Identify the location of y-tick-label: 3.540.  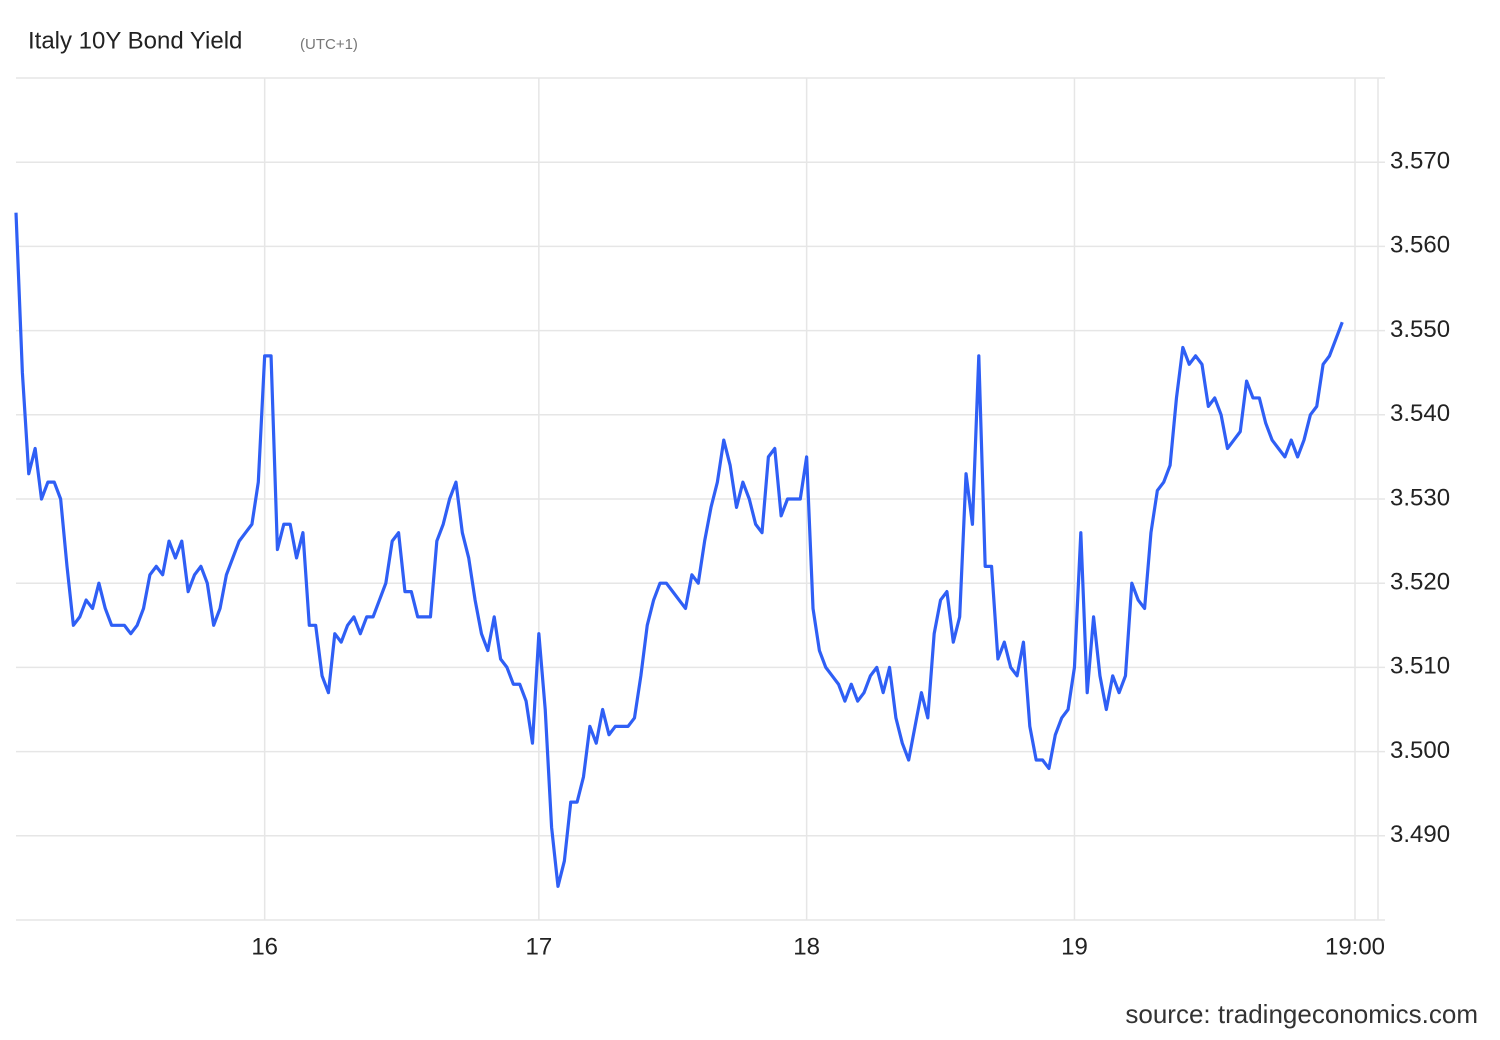
(1420, 413).